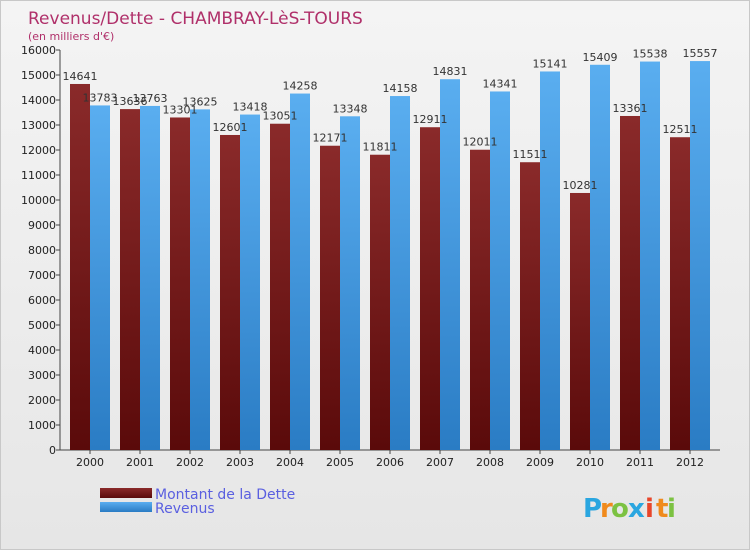 This screenshot has width=750, height=550. I want to click on chart-subtitle: (en milliers d'€), so click(71, 36).